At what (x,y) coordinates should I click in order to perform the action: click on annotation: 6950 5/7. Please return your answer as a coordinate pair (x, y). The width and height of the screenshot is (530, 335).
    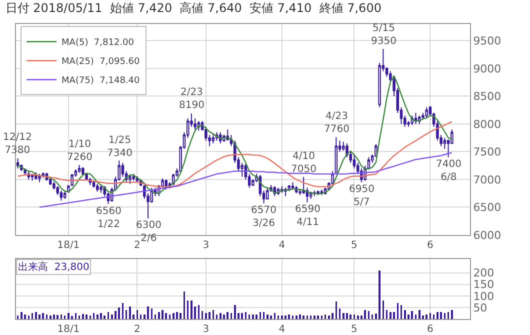
    Looking at the image, I should click on (361, 196).